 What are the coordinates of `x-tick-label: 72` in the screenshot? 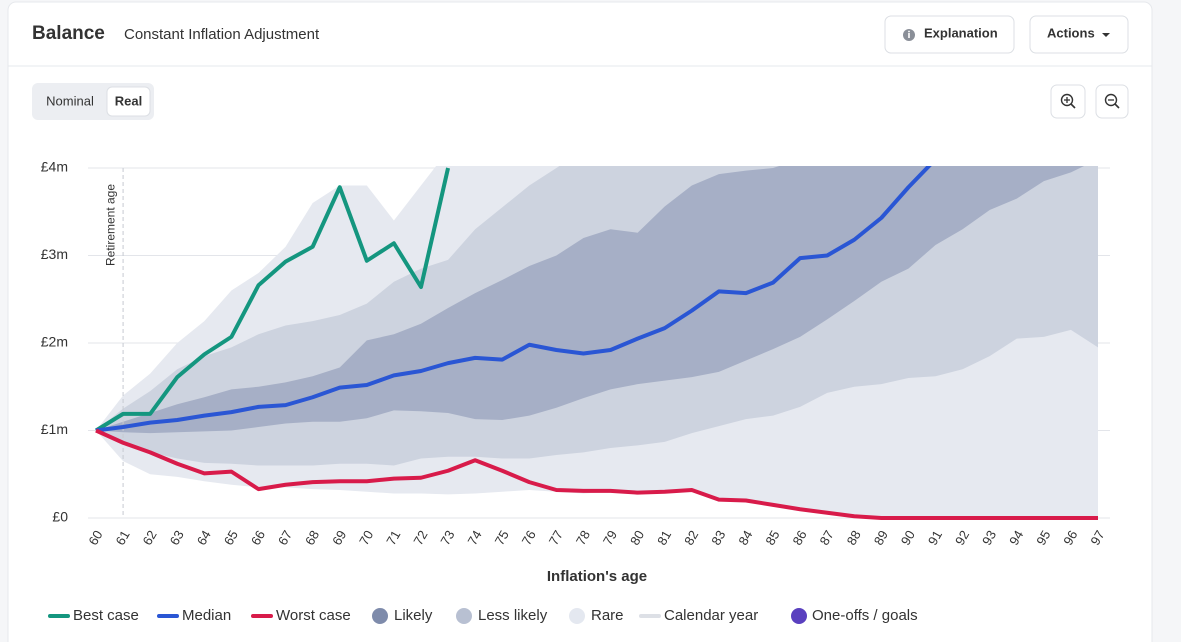 It's located at (420, 538).